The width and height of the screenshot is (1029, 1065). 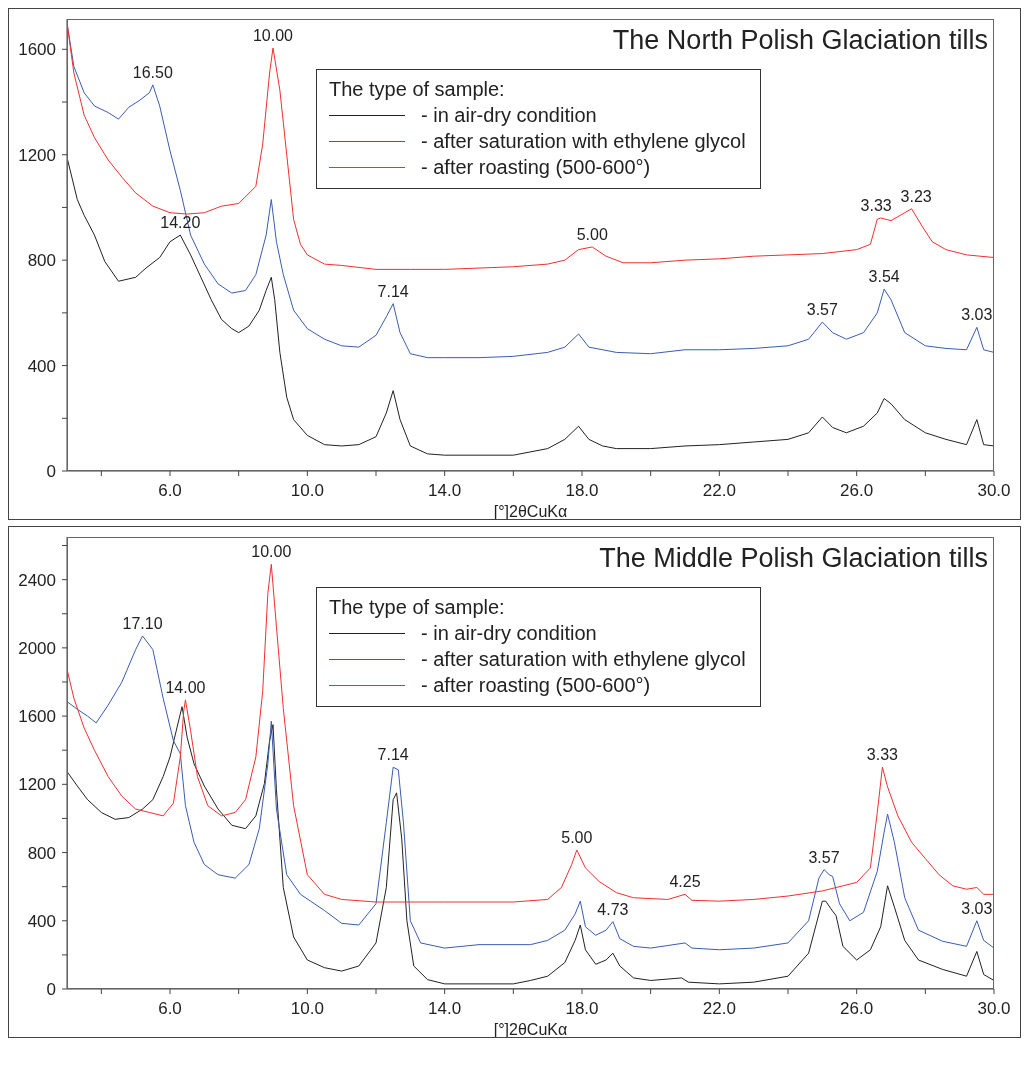 I want to click on annotation: 3.54, so click(x=884, y=277).